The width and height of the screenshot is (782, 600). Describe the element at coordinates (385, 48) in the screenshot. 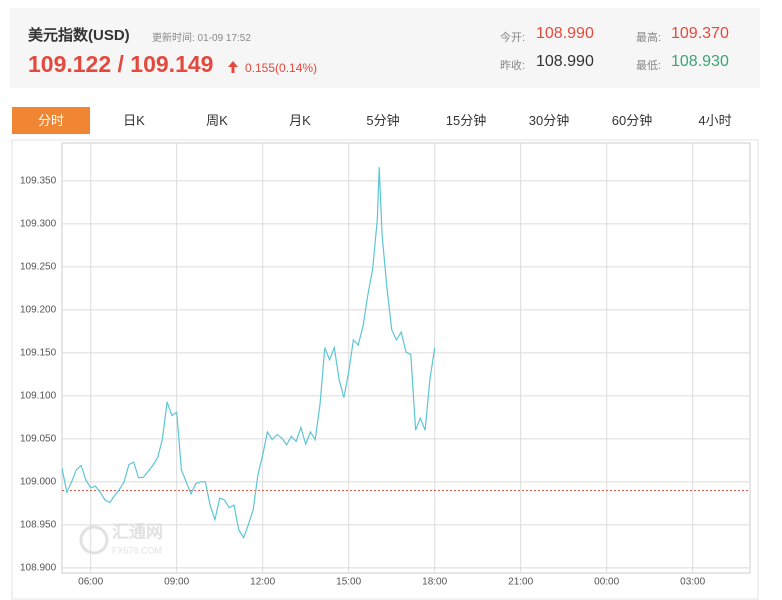

I see `quote-header` at that location.